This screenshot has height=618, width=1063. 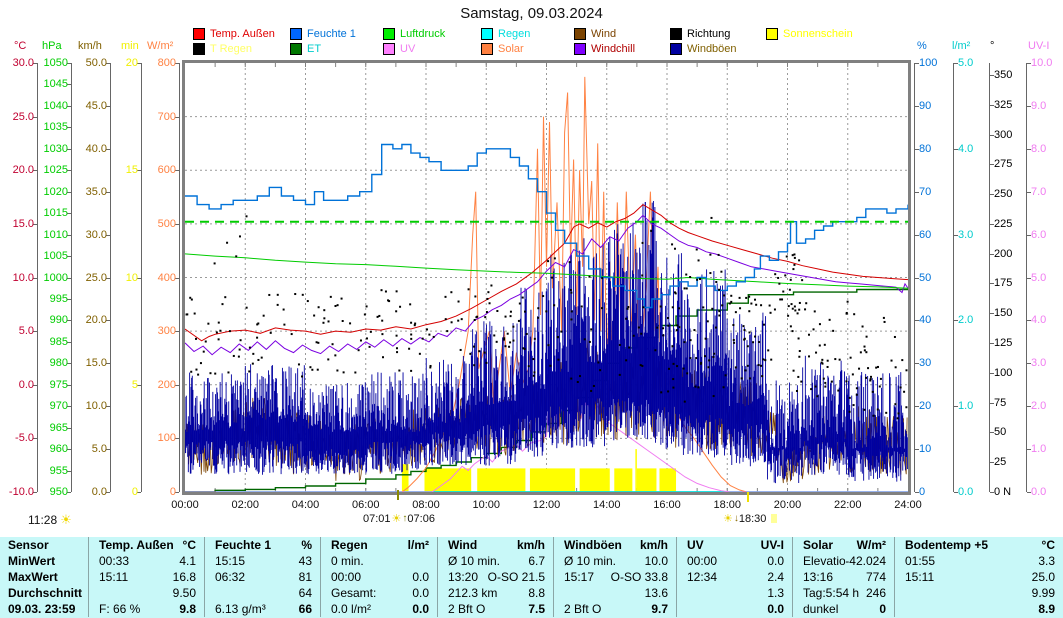 What do you see at coordinates (659, 609) in the screenshot?
I see `cell-value: 9.7` at bounding box center [659, 609].